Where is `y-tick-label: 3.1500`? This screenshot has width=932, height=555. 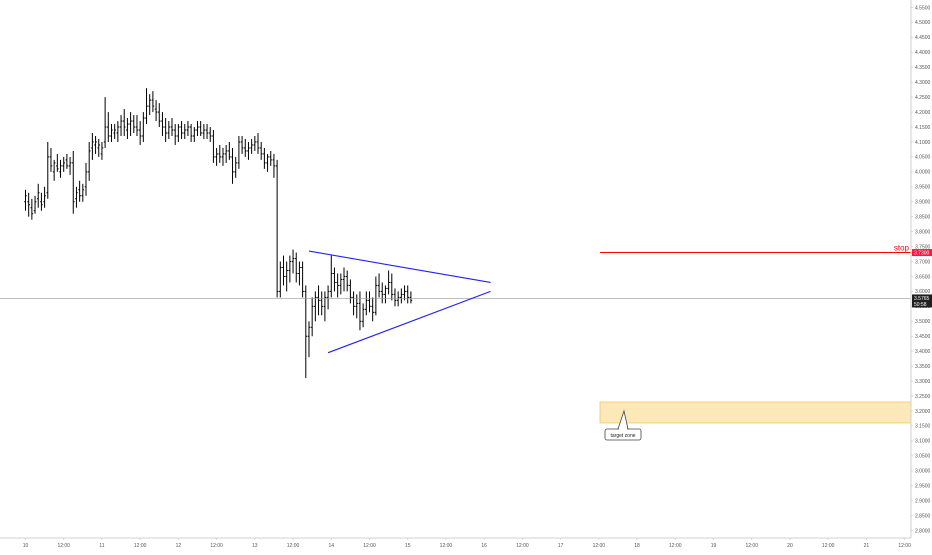
y-tick-label: 3.1500 is located at coordinates (923, 427).